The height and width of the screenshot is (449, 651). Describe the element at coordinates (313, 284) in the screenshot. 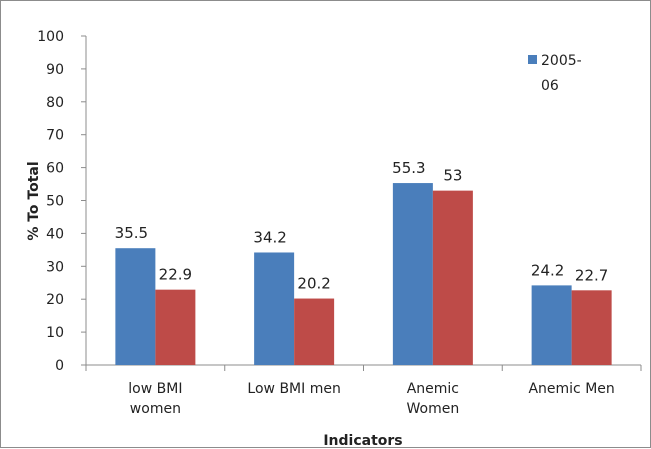

I see `data-label: 20.2` at that location.